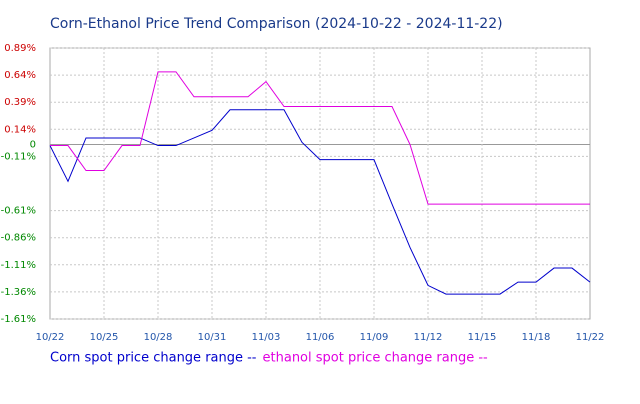  I want to click on x-tick-label: 11/18, so click(536, 337).